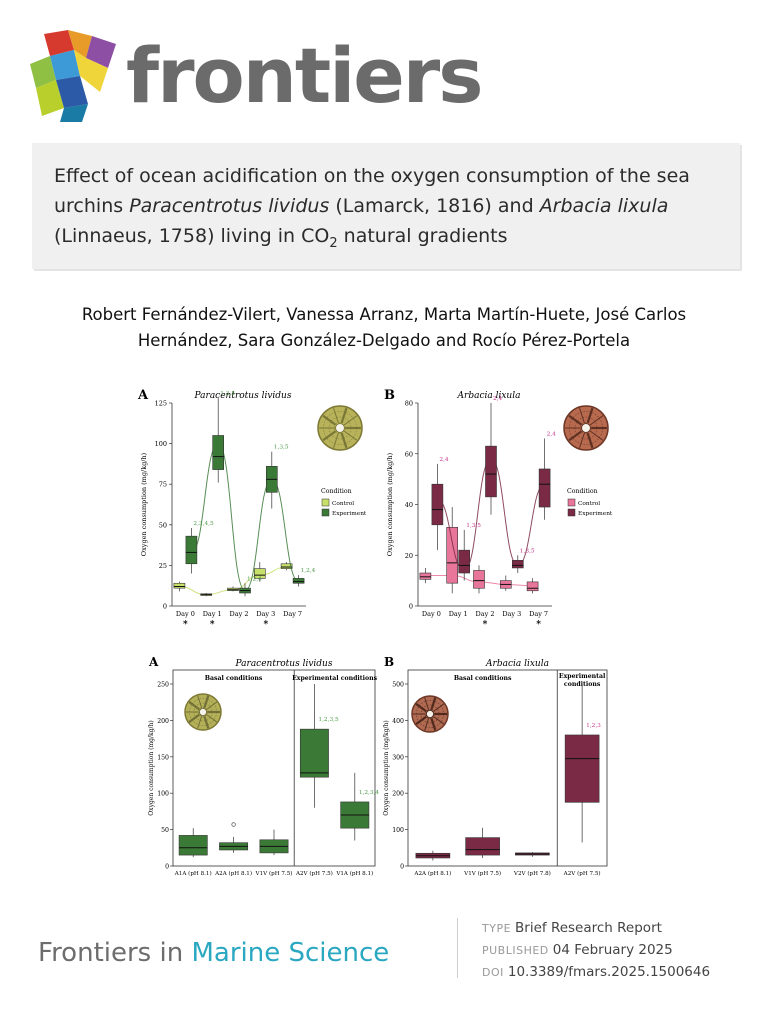 The image size is (768, 1024). Describe the element at coordinates (409, 454) in the screenshot. I see `y-tick-label: 60` at that location.